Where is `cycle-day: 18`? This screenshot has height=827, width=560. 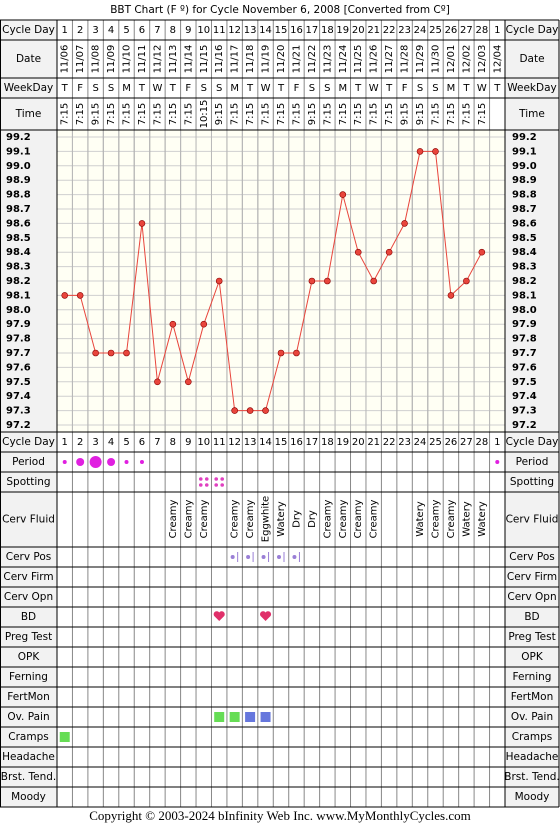
cycle-day: 18 is located at coordinates (327, 442).